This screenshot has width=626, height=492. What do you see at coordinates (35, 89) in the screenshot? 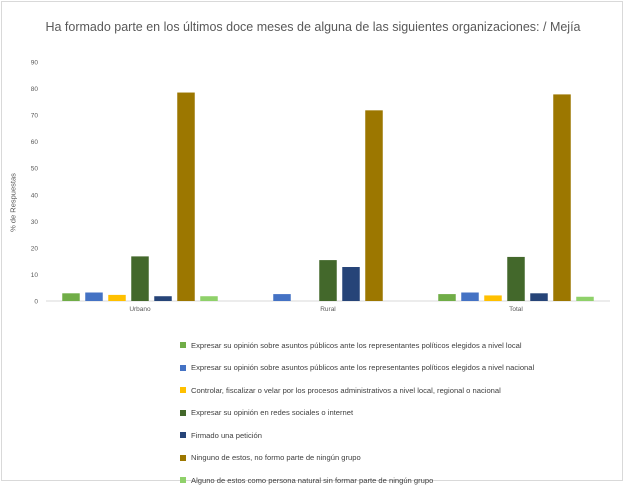
I see `y-tick-label: 80` at bounding box center [35, 89].